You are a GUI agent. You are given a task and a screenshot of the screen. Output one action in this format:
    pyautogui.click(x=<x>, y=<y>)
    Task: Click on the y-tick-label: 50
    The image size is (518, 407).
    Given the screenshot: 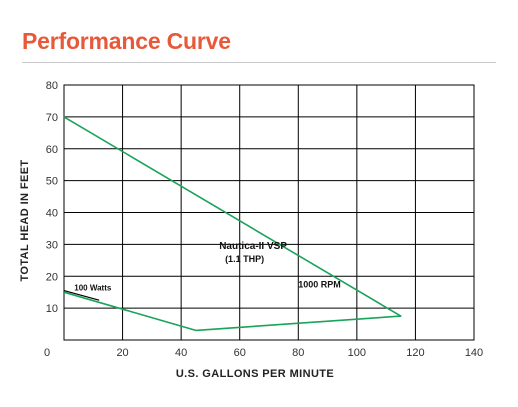 What is the action you would take?
    pyautogui.click(x=52, y=182)
    